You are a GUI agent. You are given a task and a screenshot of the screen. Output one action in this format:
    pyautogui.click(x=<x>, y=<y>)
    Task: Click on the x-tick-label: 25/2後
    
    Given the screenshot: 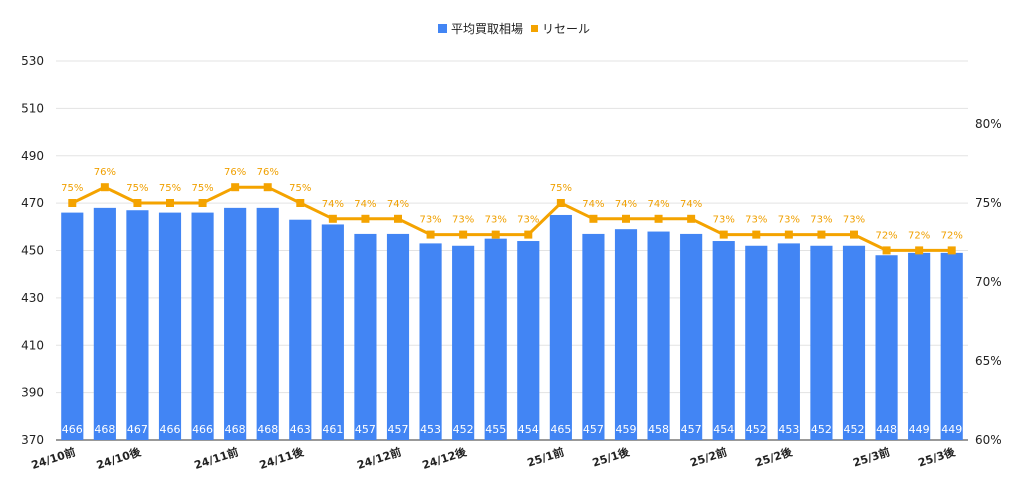 What is the action you would take?
    pyautogui.click(x=773, y=456)
    